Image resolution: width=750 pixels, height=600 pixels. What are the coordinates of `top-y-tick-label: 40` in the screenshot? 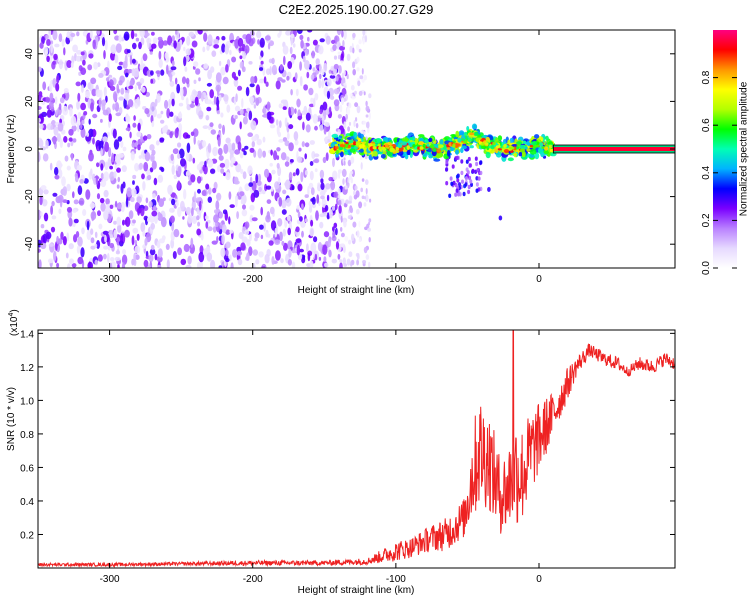 It's located at (29, 54).